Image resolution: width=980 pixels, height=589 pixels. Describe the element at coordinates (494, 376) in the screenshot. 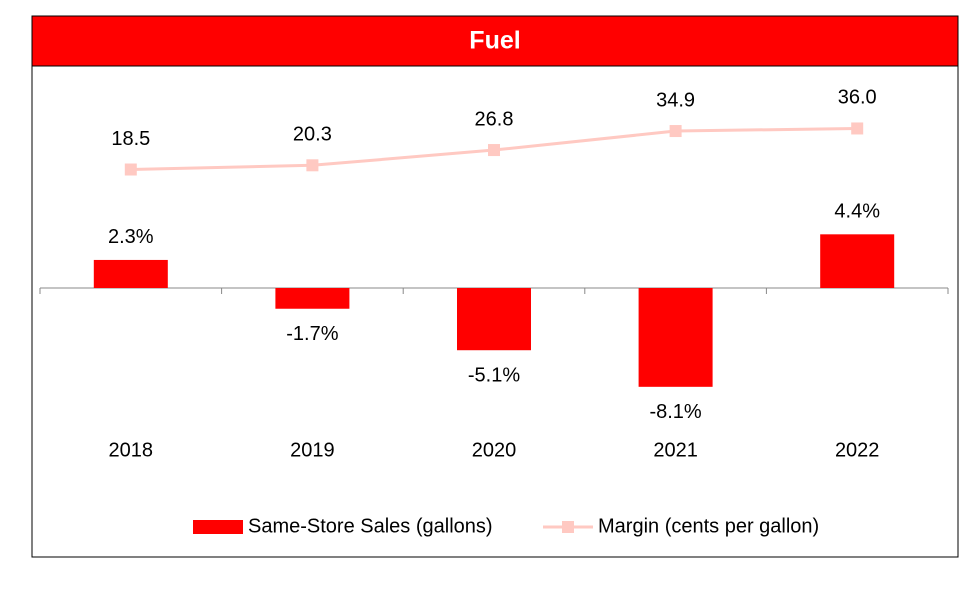

I see `data-label: -5.1%` at that location.